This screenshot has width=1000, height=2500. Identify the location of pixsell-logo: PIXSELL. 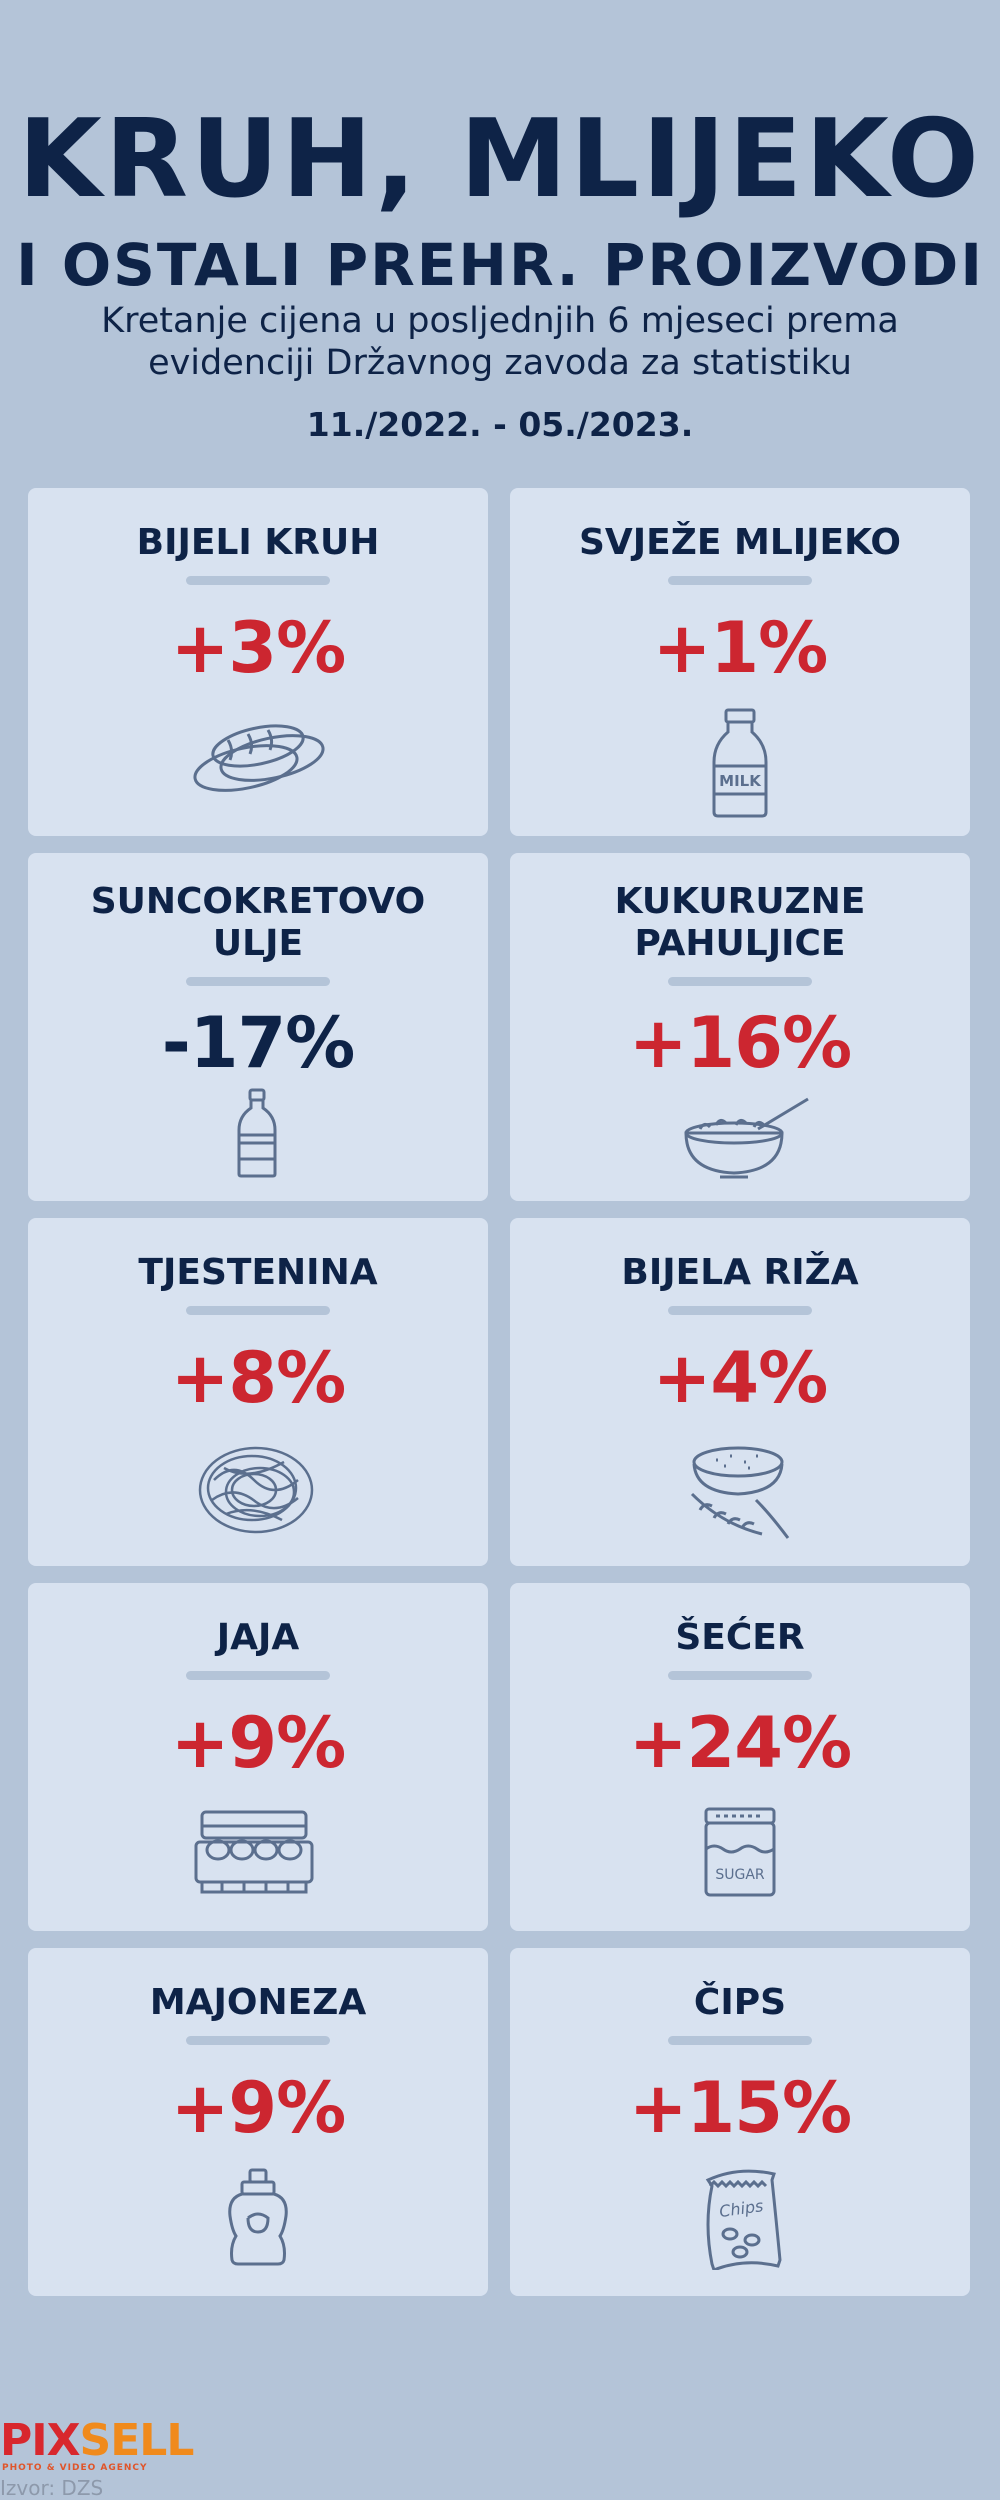
(97, 2440).